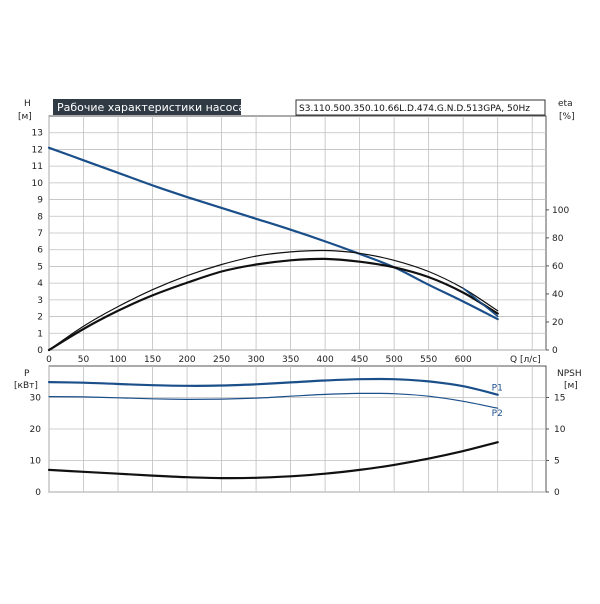 The height and width of the screenshot is (604, 600). I want to click on h-tick-label: 4, so click(40, 284).